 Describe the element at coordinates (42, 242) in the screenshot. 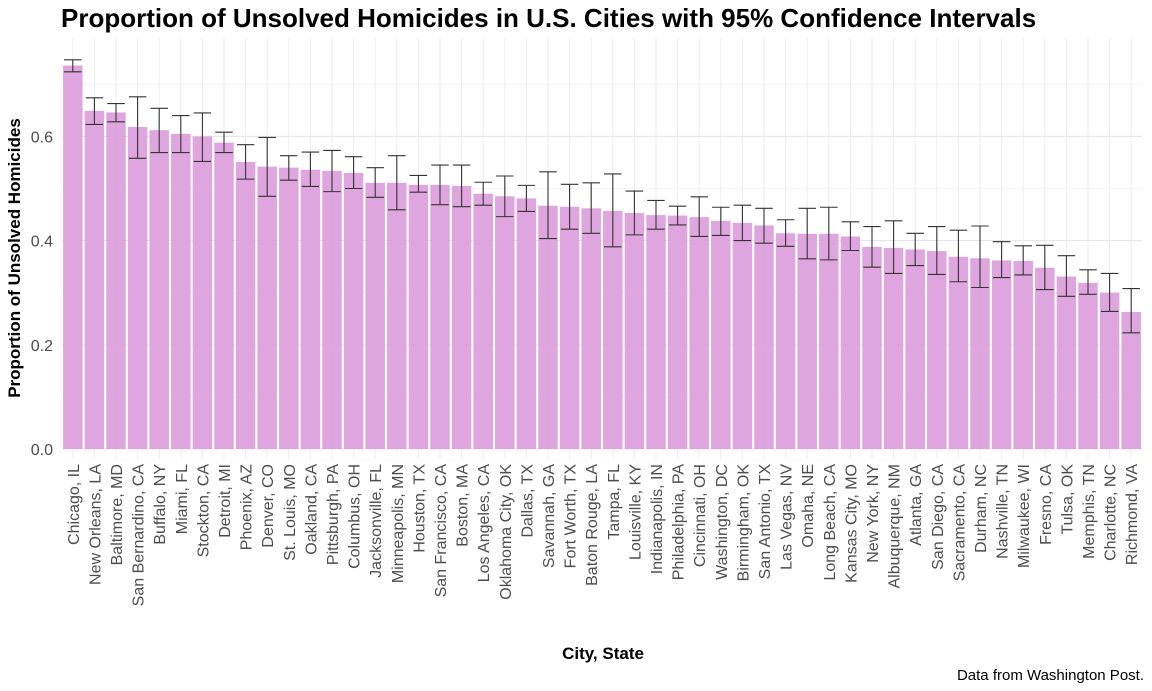

I see `y-tick-label: 0.4` at that location.